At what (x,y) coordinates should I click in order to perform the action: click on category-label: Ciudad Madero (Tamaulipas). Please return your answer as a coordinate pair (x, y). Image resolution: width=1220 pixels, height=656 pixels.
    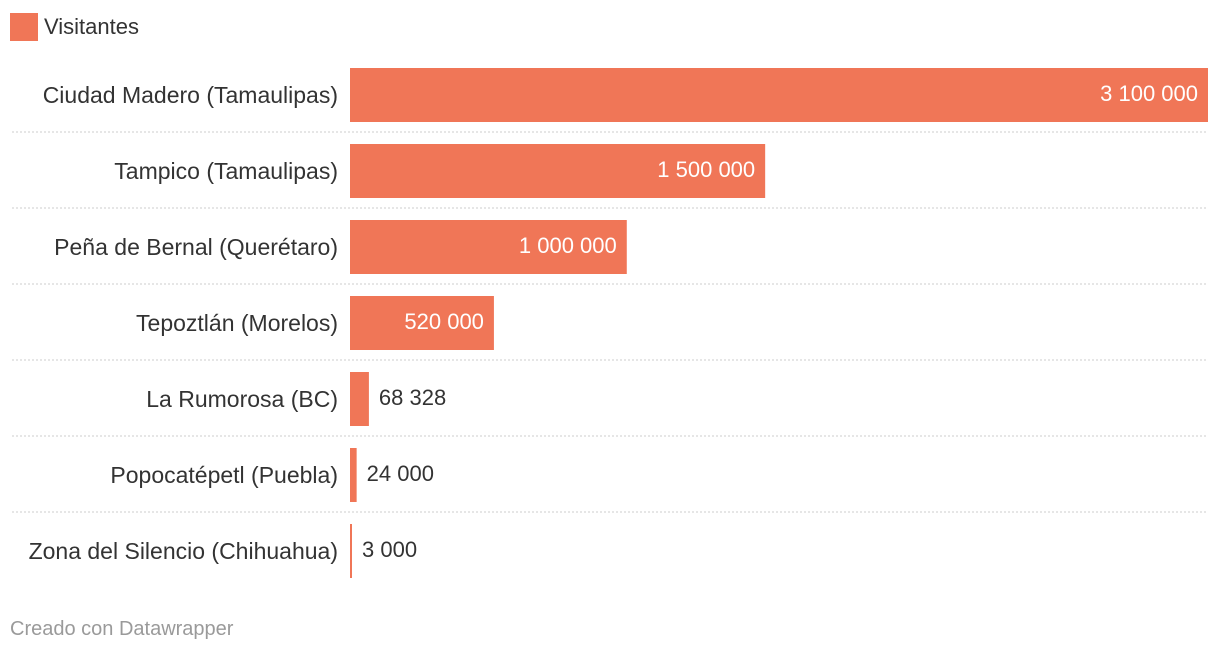
    Looking at the image, I should click on (190, 95).